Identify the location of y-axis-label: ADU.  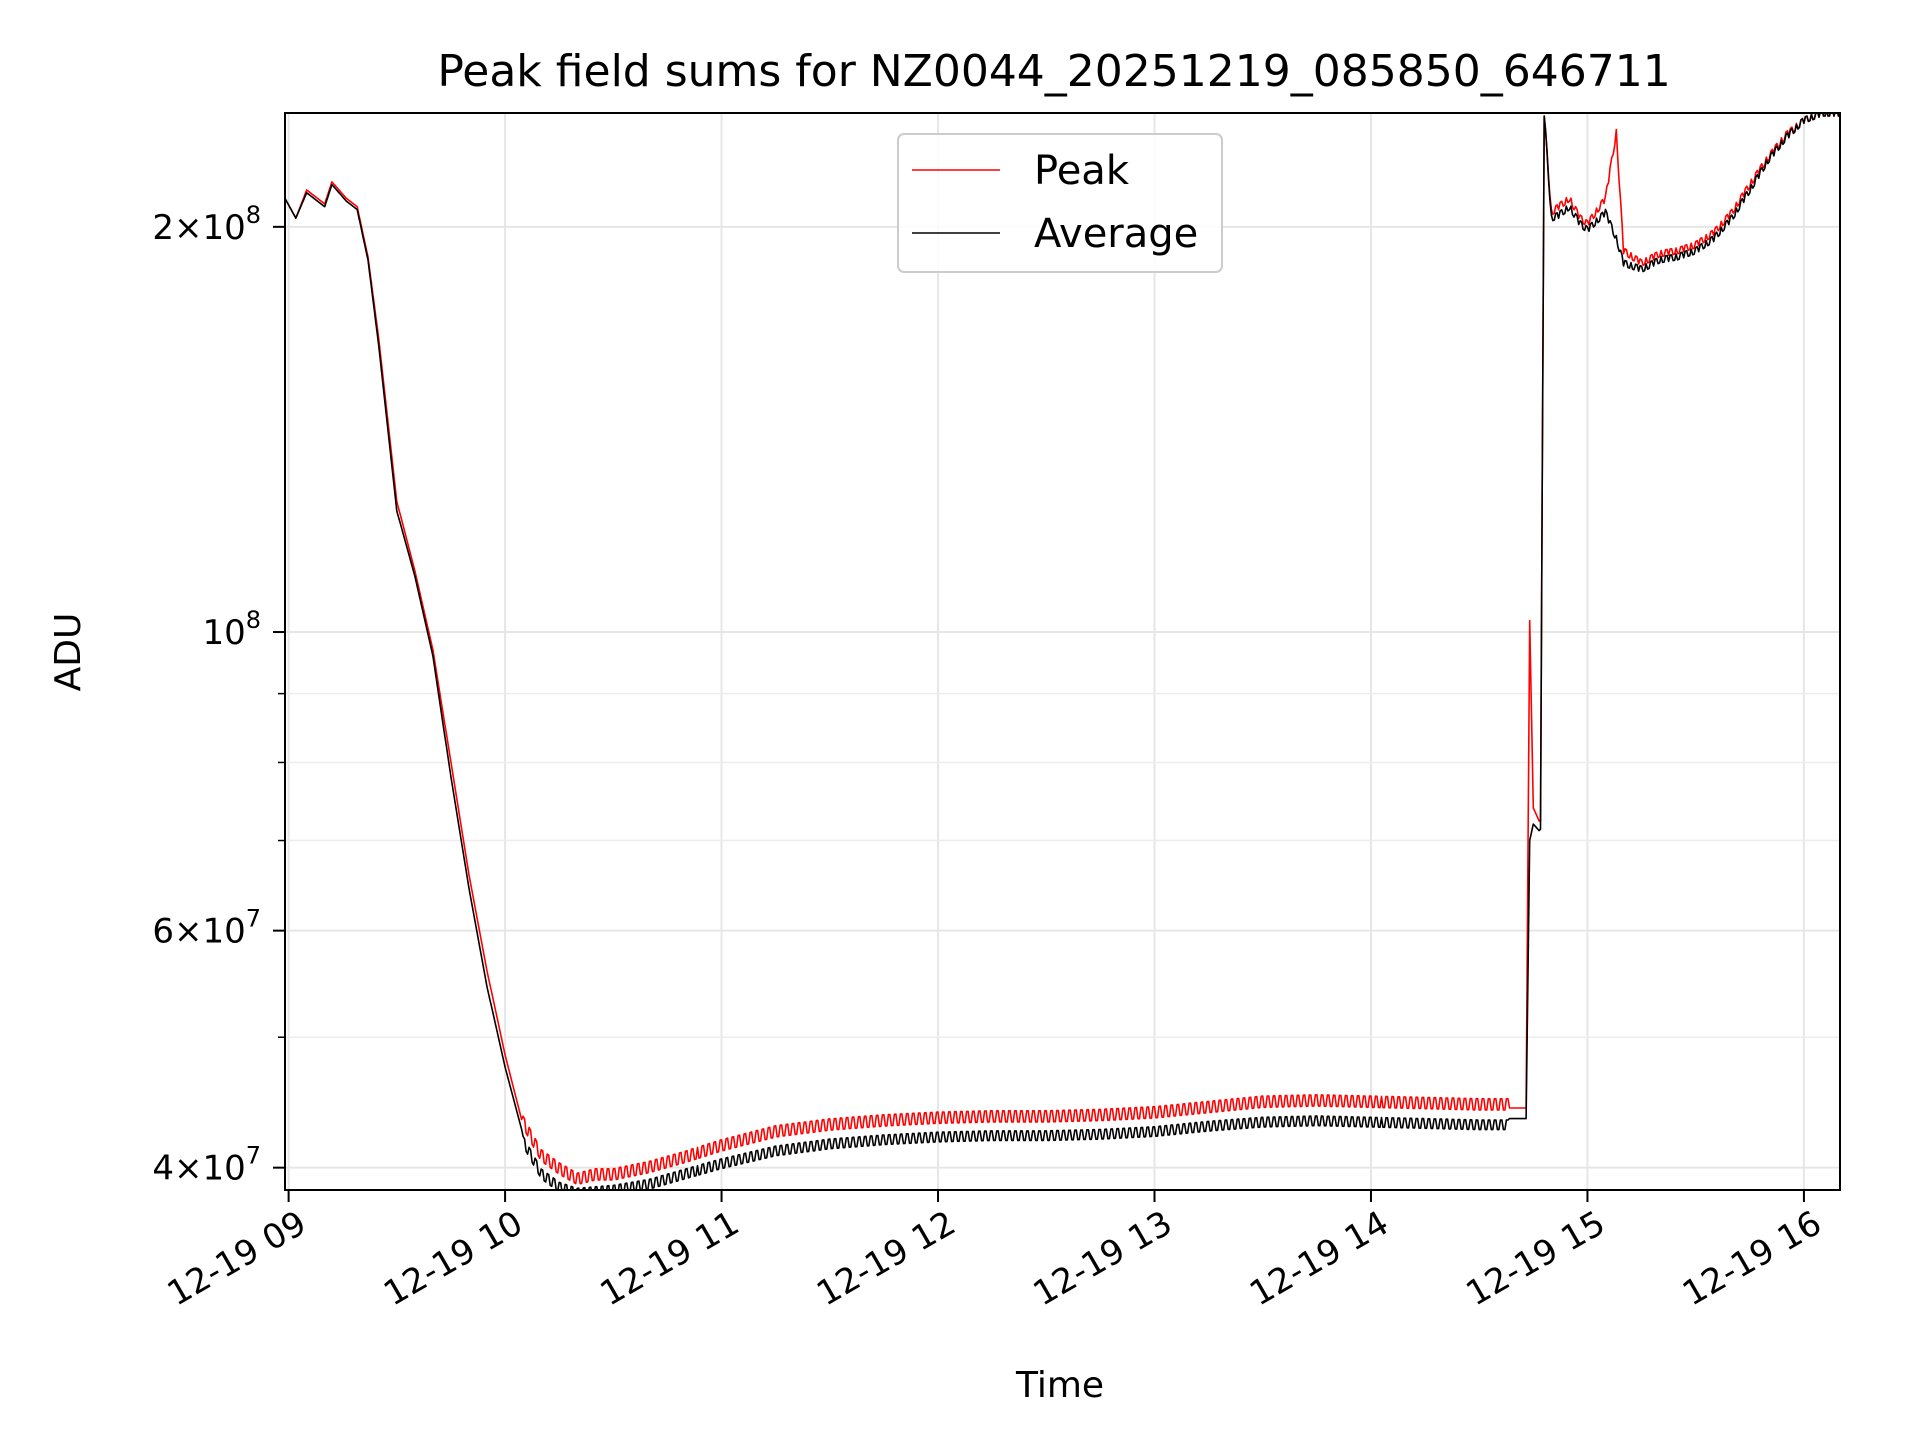
(68, 652).